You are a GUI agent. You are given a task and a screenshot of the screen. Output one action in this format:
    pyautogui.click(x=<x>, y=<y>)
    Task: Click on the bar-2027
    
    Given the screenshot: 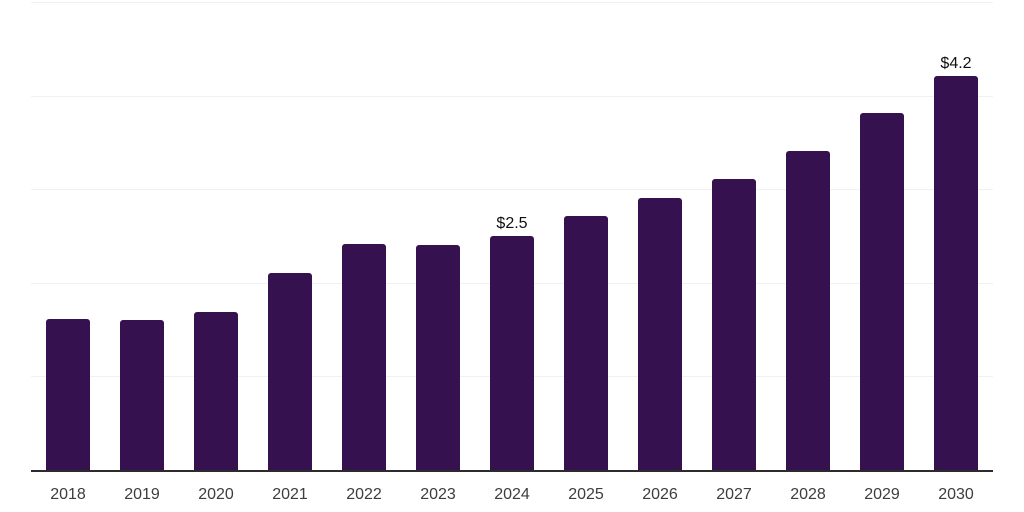 What is the action you would take?
    pyautogui.click(x=734, y=324)
    